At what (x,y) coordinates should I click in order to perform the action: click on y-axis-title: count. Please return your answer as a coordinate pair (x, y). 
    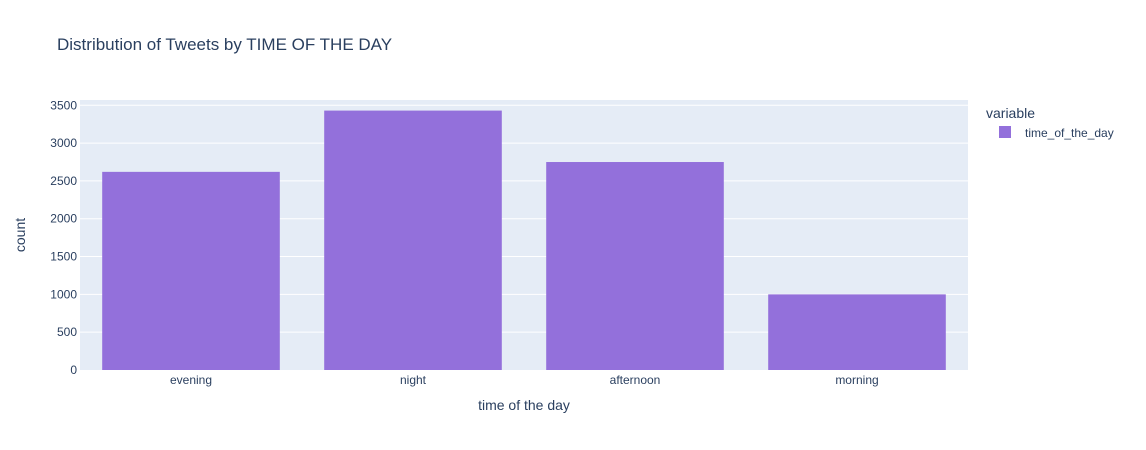
    Looking at the image, I should click on (20, 235).